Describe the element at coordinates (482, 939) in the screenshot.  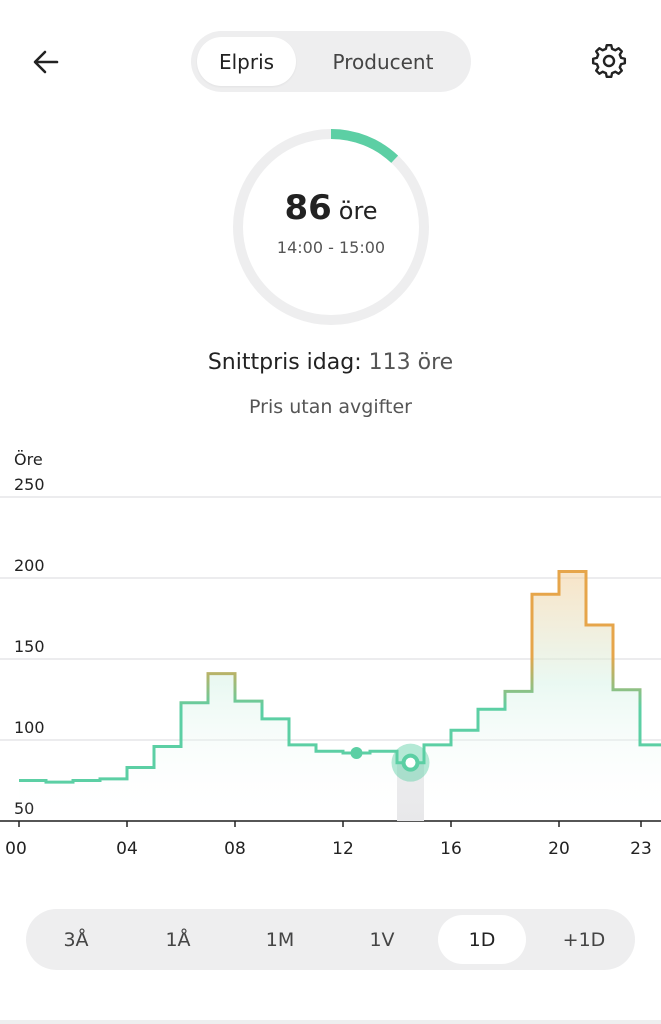
I see `range-option: 1D` at that location.